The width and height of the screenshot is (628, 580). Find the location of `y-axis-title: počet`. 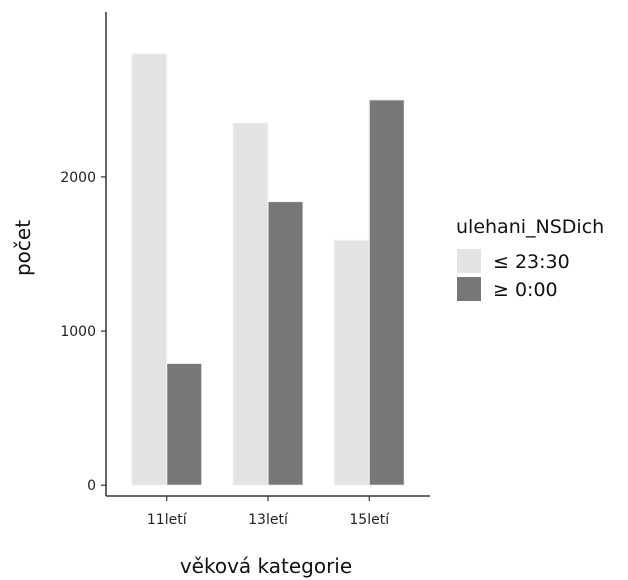

y-axis-title: počet is located at coordinates (23, 248).